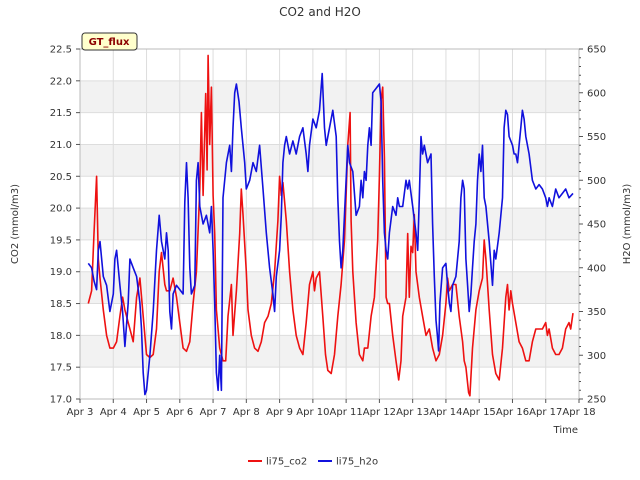 This screenshot has height=480, width=640. I want to click on y-right-tick-label: 500, so click(596, 181).